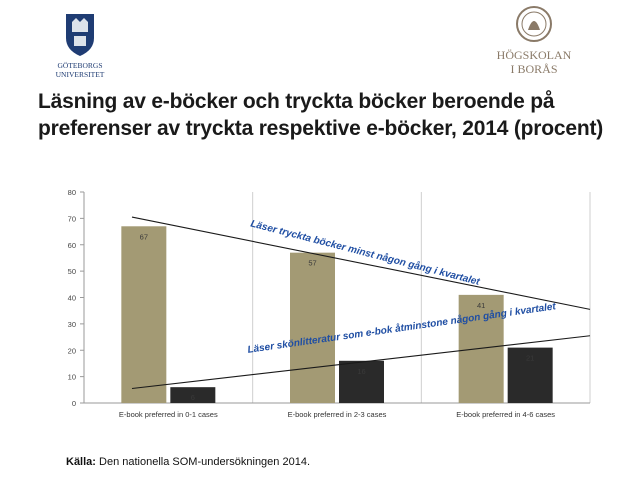  What do you see at coordinates (481, 305) in the screenshot?
I see `bar-value-label: 41` at bounding box center [481, 305].